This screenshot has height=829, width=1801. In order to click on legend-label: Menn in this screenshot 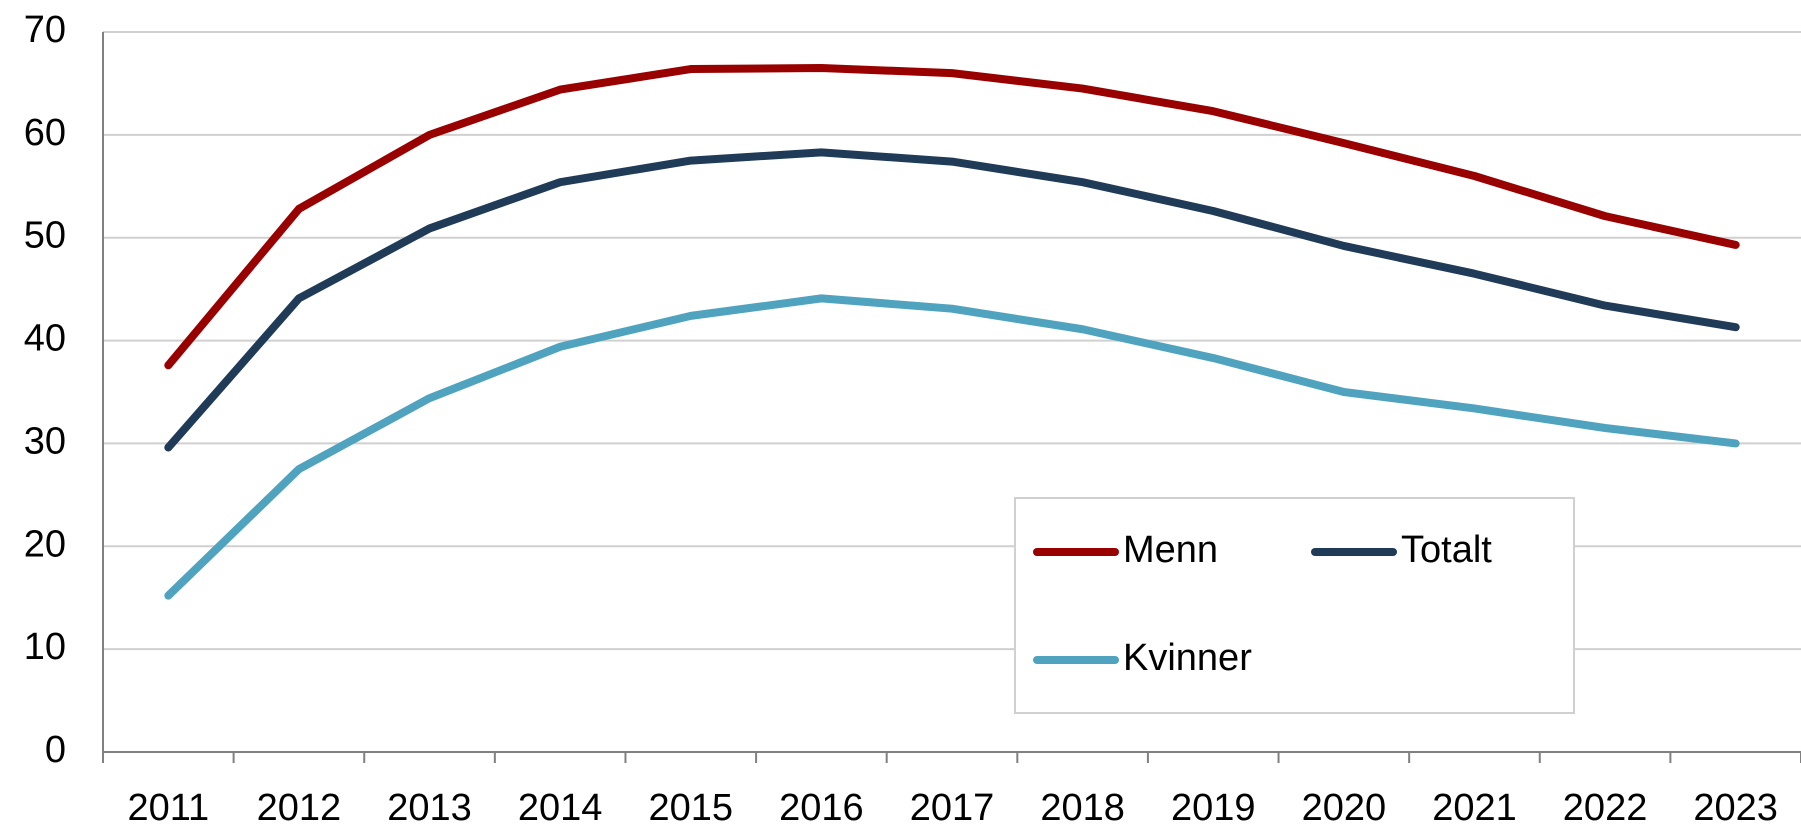, I will do `click(1170, 550)`.